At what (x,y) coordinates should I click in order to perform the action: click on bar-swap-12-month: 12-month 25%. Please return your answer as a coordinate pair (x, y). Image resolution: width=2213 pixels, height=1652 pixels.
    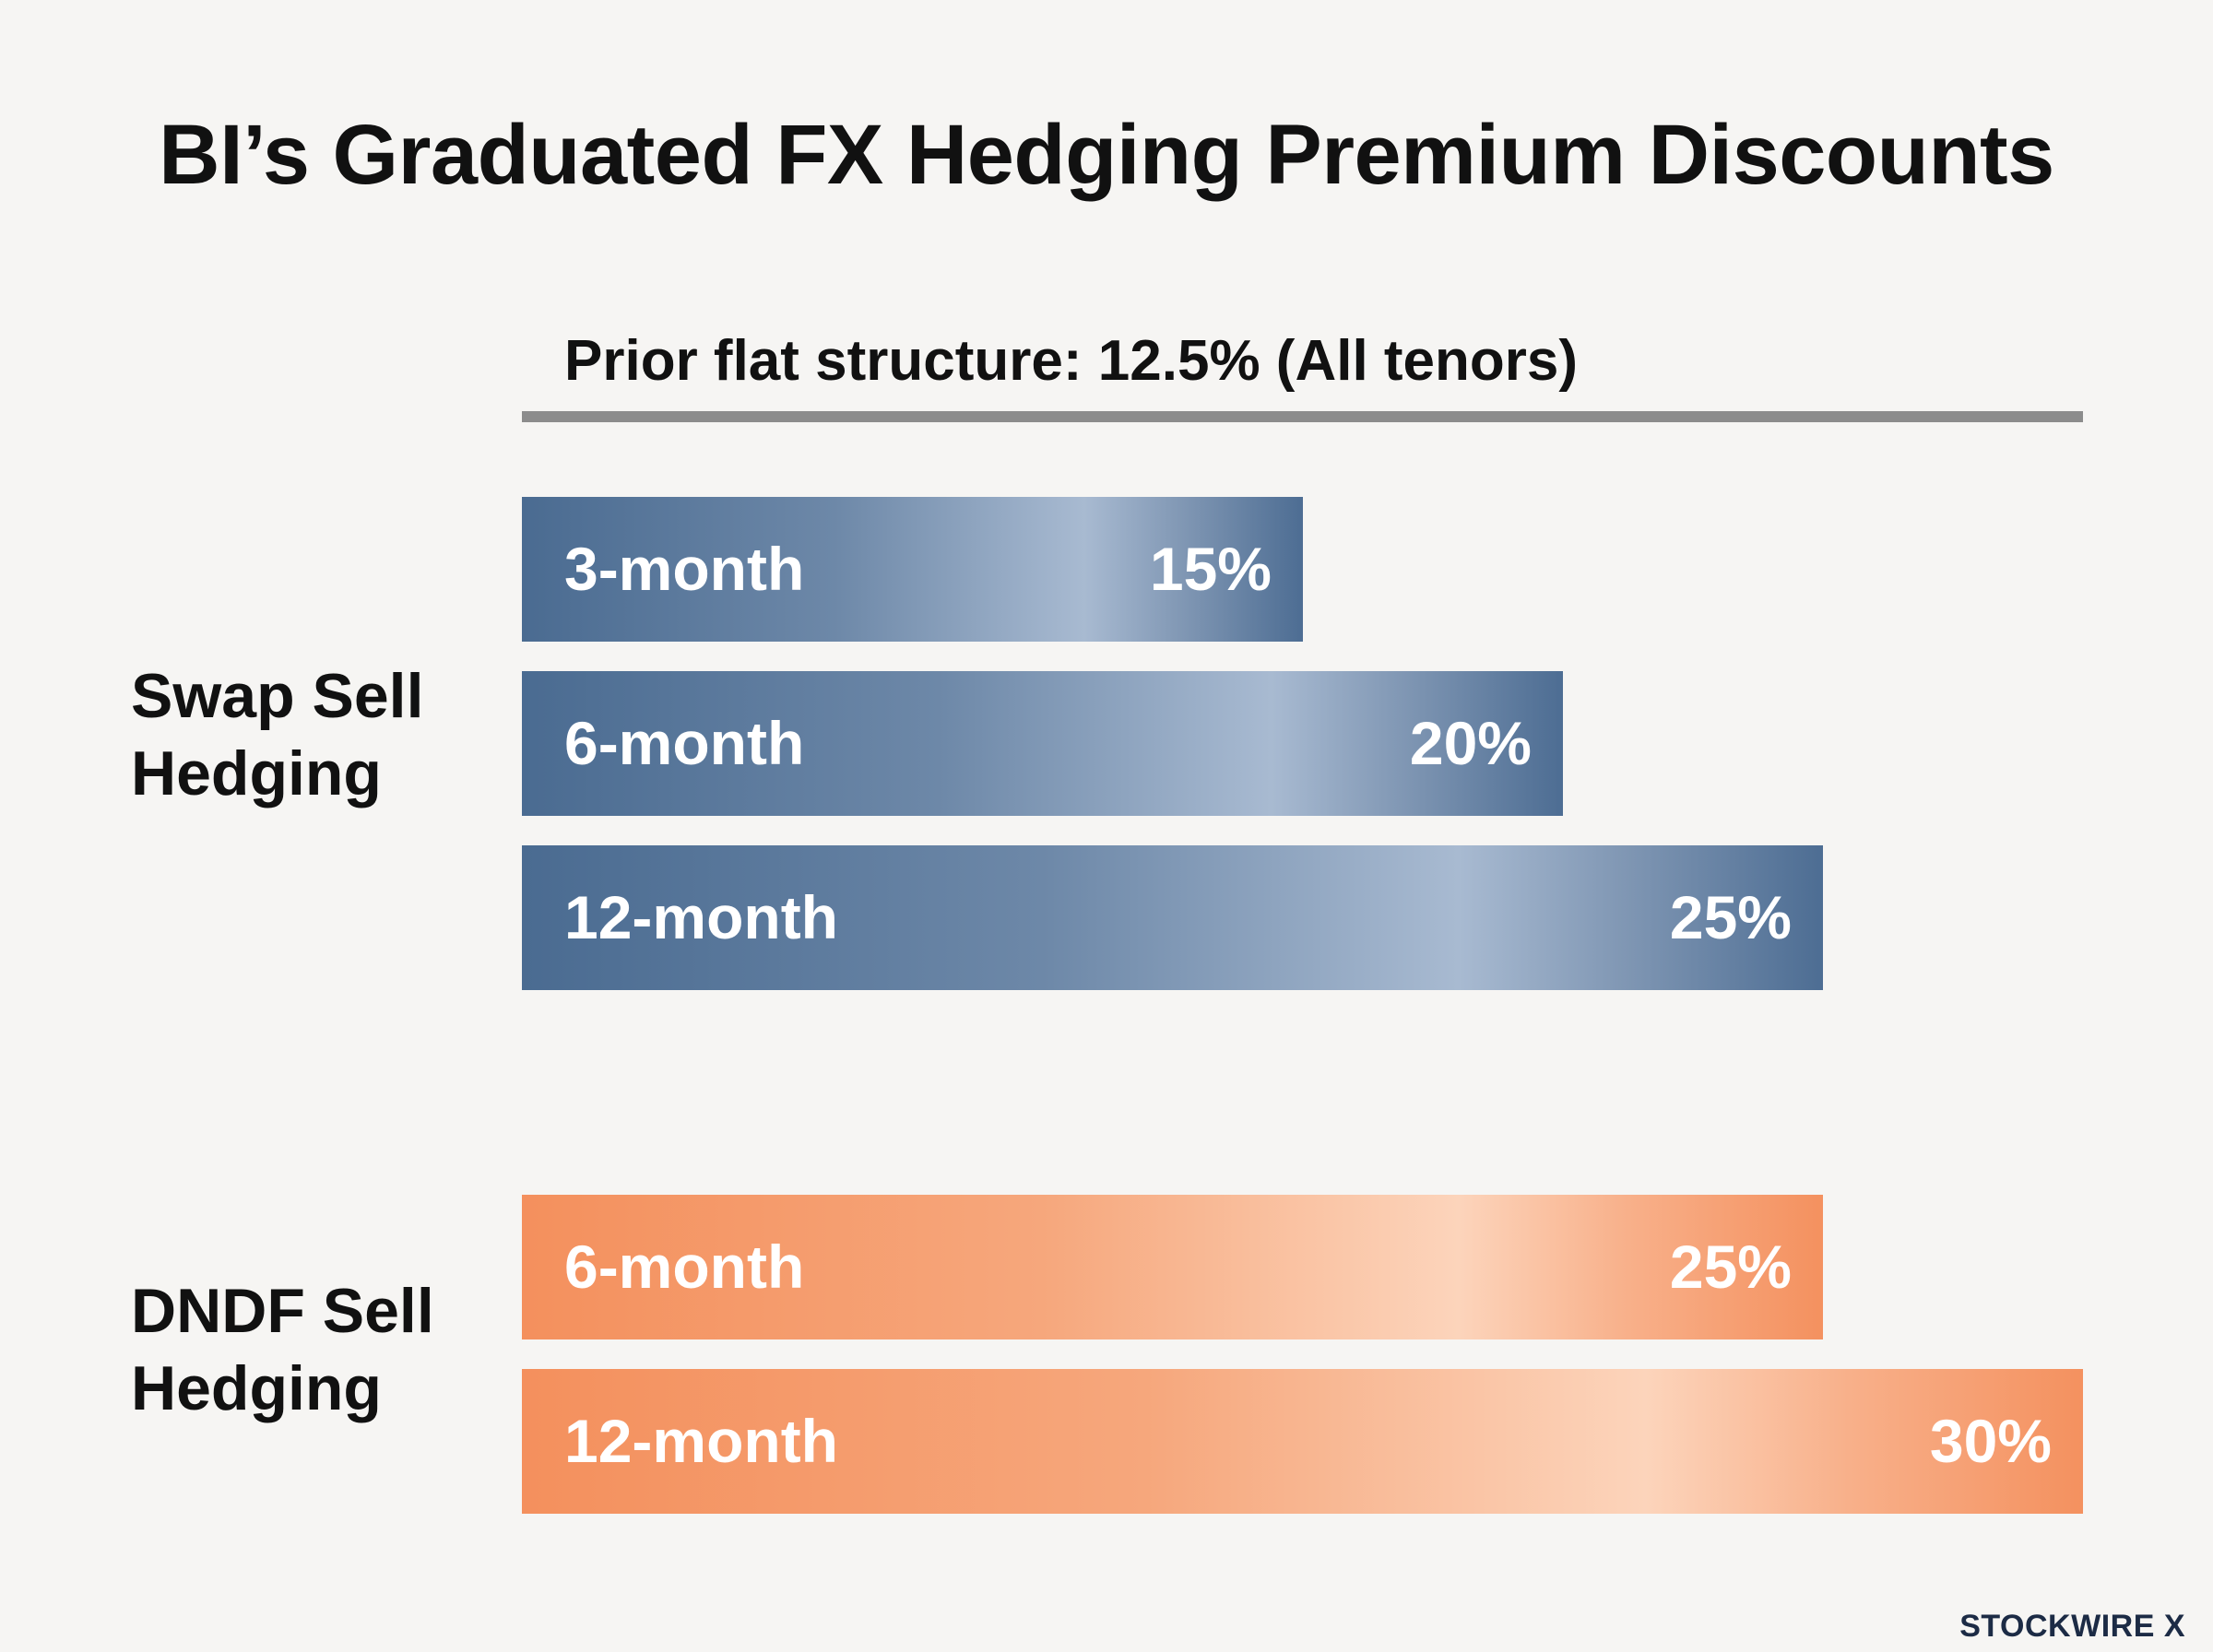
    Looking at the image, I should click on (1172, 917).